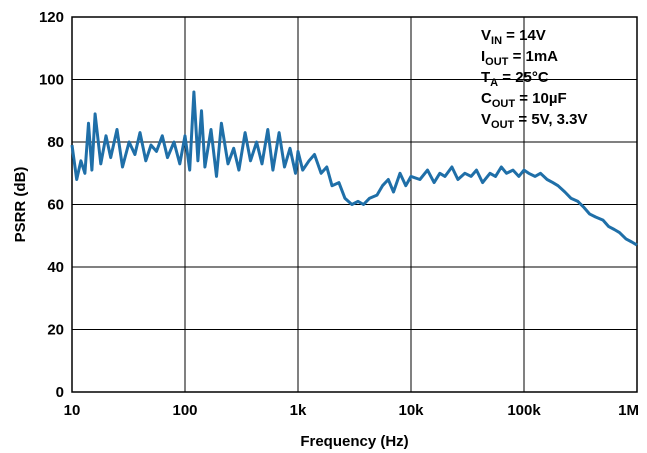  I want to click on x-tick-label: 10k, so click(411, 410).